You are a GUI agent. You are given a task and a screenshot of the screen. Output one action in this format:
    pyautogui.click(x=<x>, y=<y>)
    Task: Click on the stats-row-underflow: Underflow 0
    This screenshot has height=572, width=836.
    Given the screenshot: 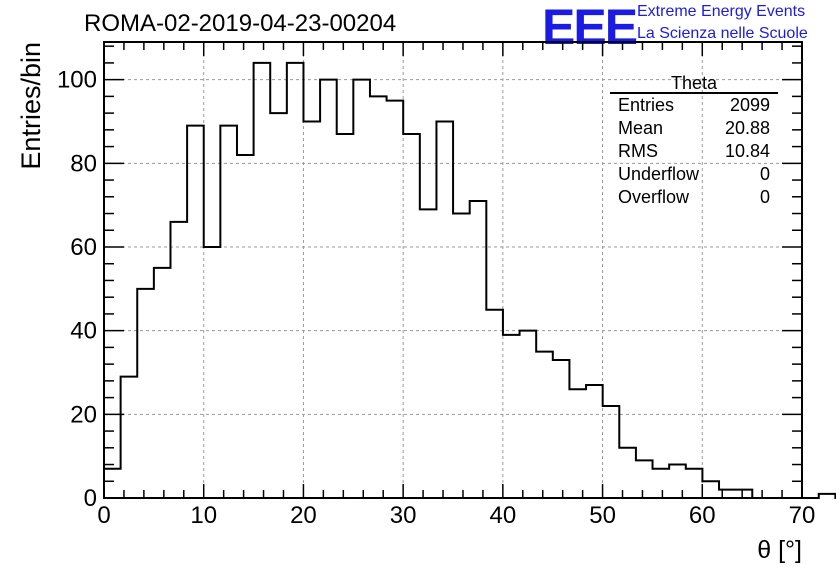 What is the action you would take?
    pyautogui.click(x=694, y=174)
    